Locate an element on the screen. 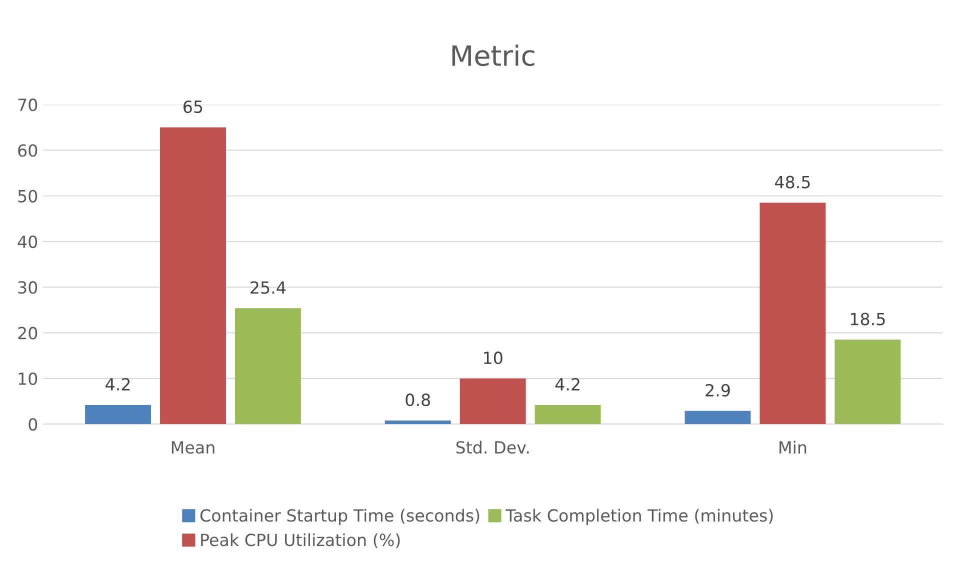 This screenshot has height=581, width=957. data-label: 25.4 is located at coordinates (268, 287).